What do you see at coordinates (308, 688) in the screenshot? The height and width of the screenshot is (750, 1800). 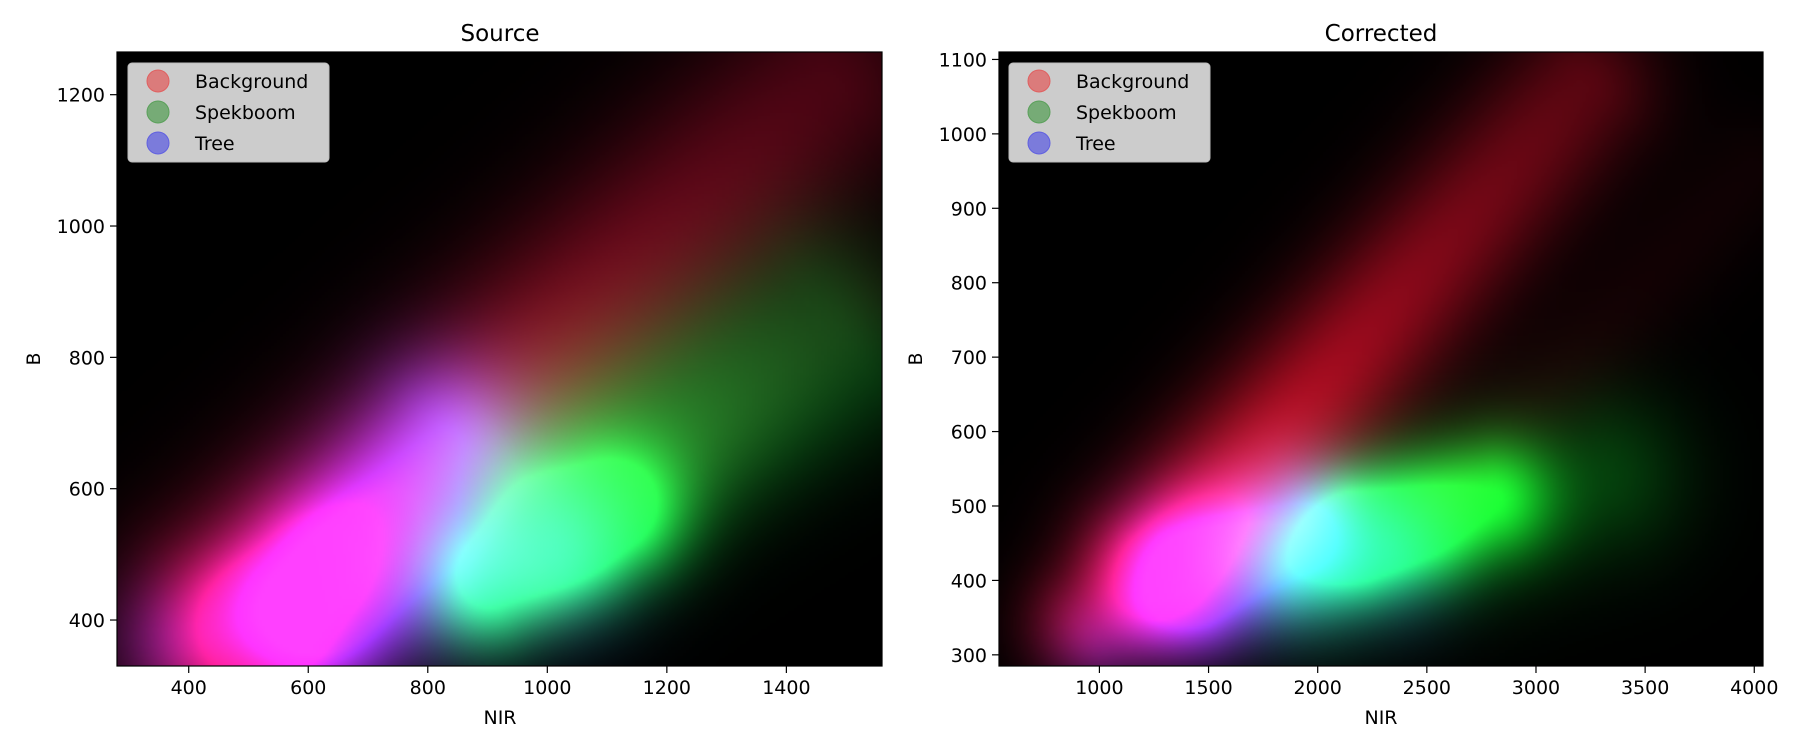 I see `x-tick-label: 600` at bounding box center [308, 688].